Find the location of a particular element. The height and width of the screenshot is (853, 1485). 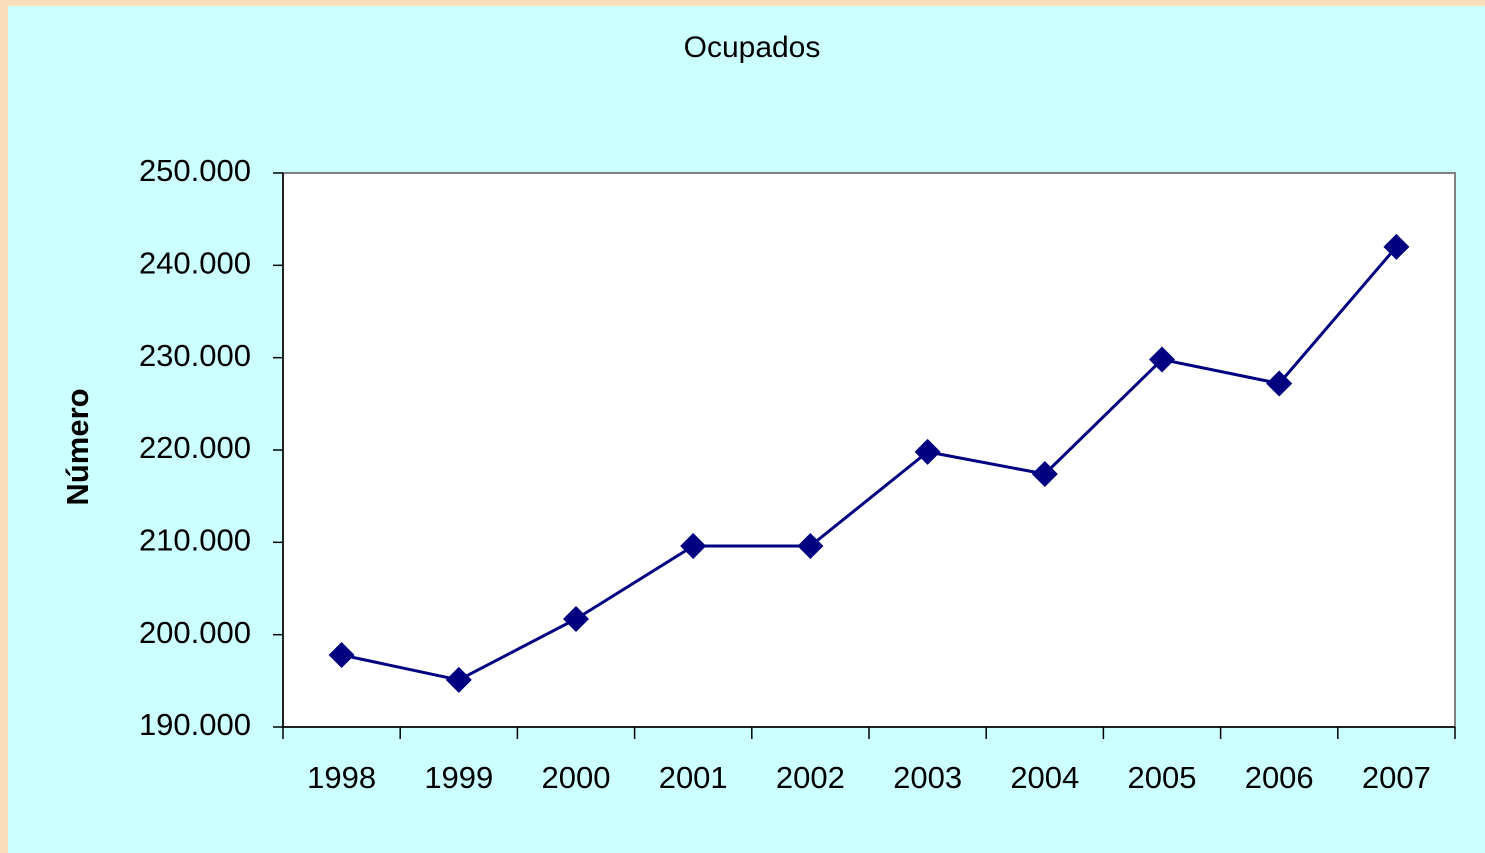

x-tick-label: 2006 is located at coordinates (1279, 777).